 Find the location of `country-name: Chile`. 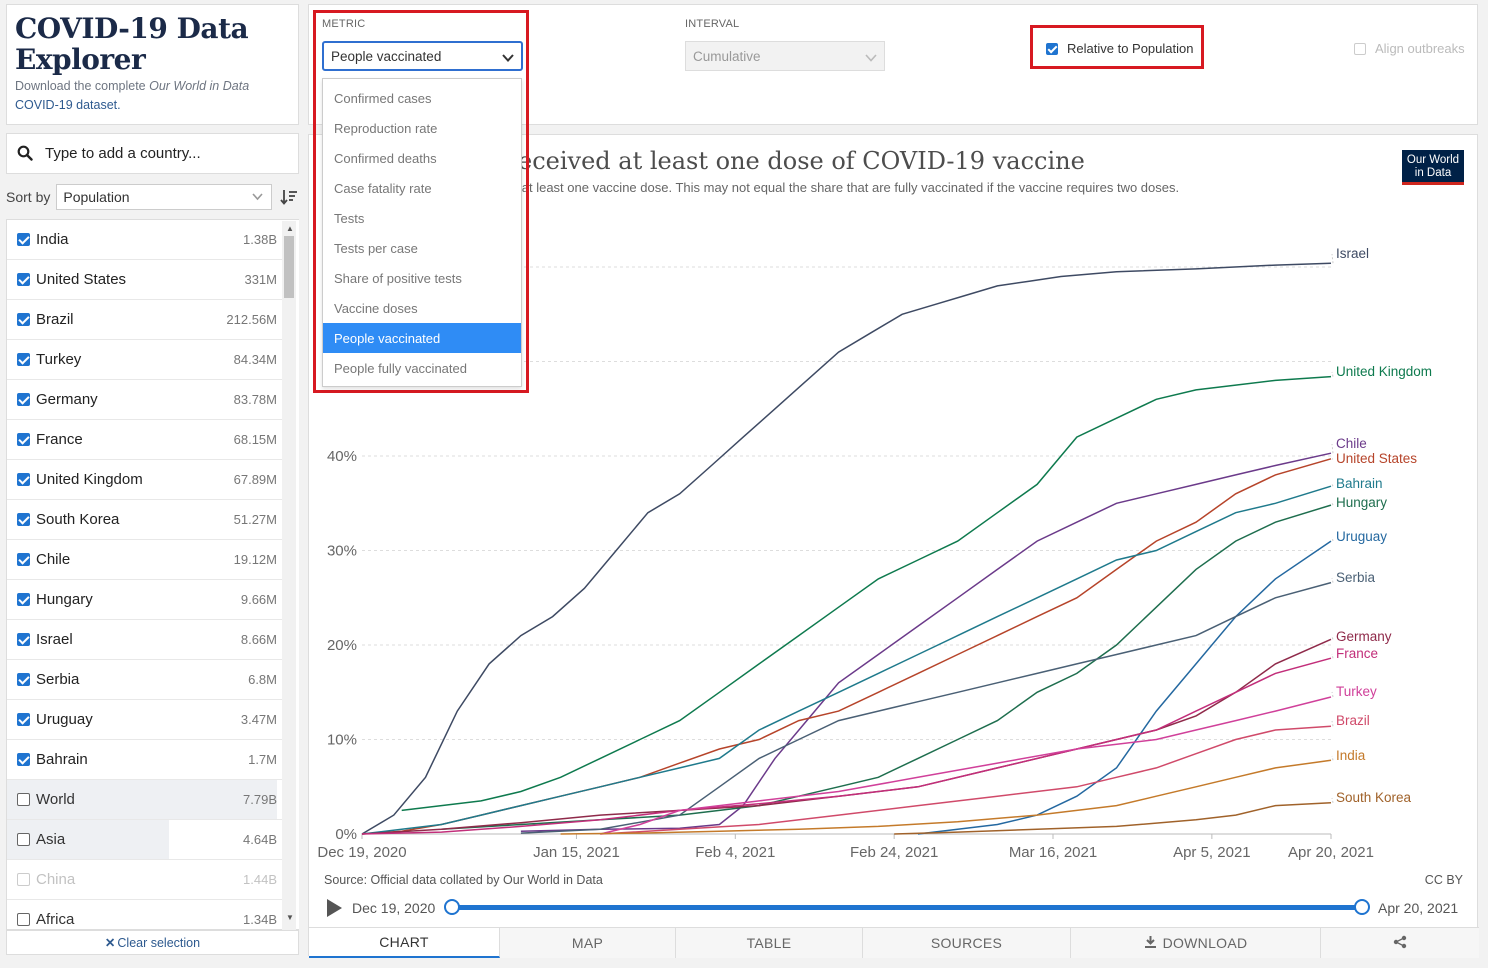

country-name: Chile is located at coordinates (53, 559).